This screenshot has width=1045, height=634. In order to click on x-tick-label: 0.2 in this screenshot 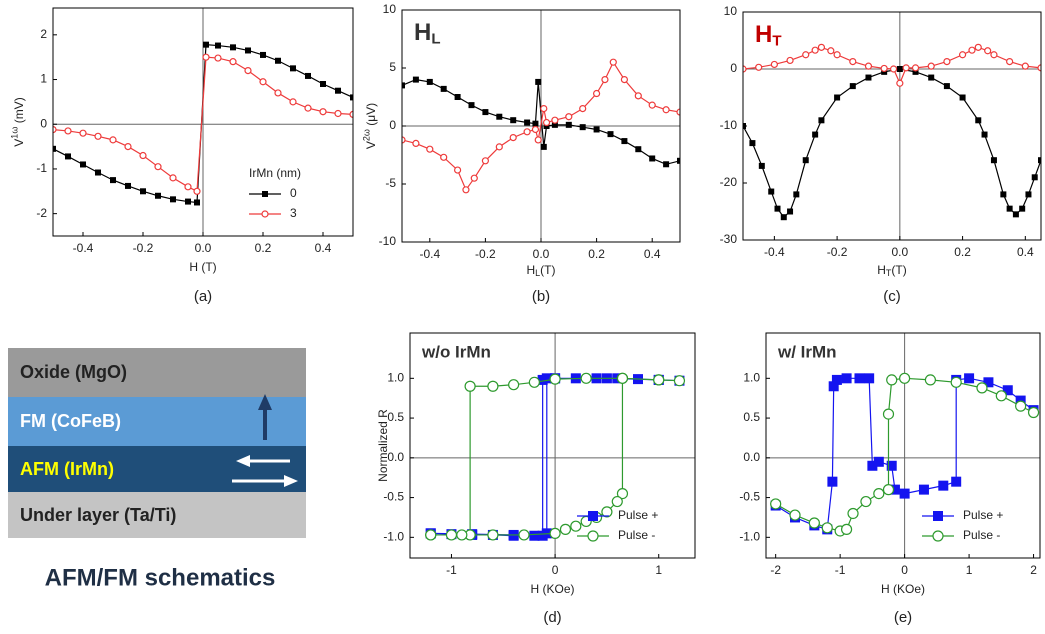, I will do `click(596, 254)`.